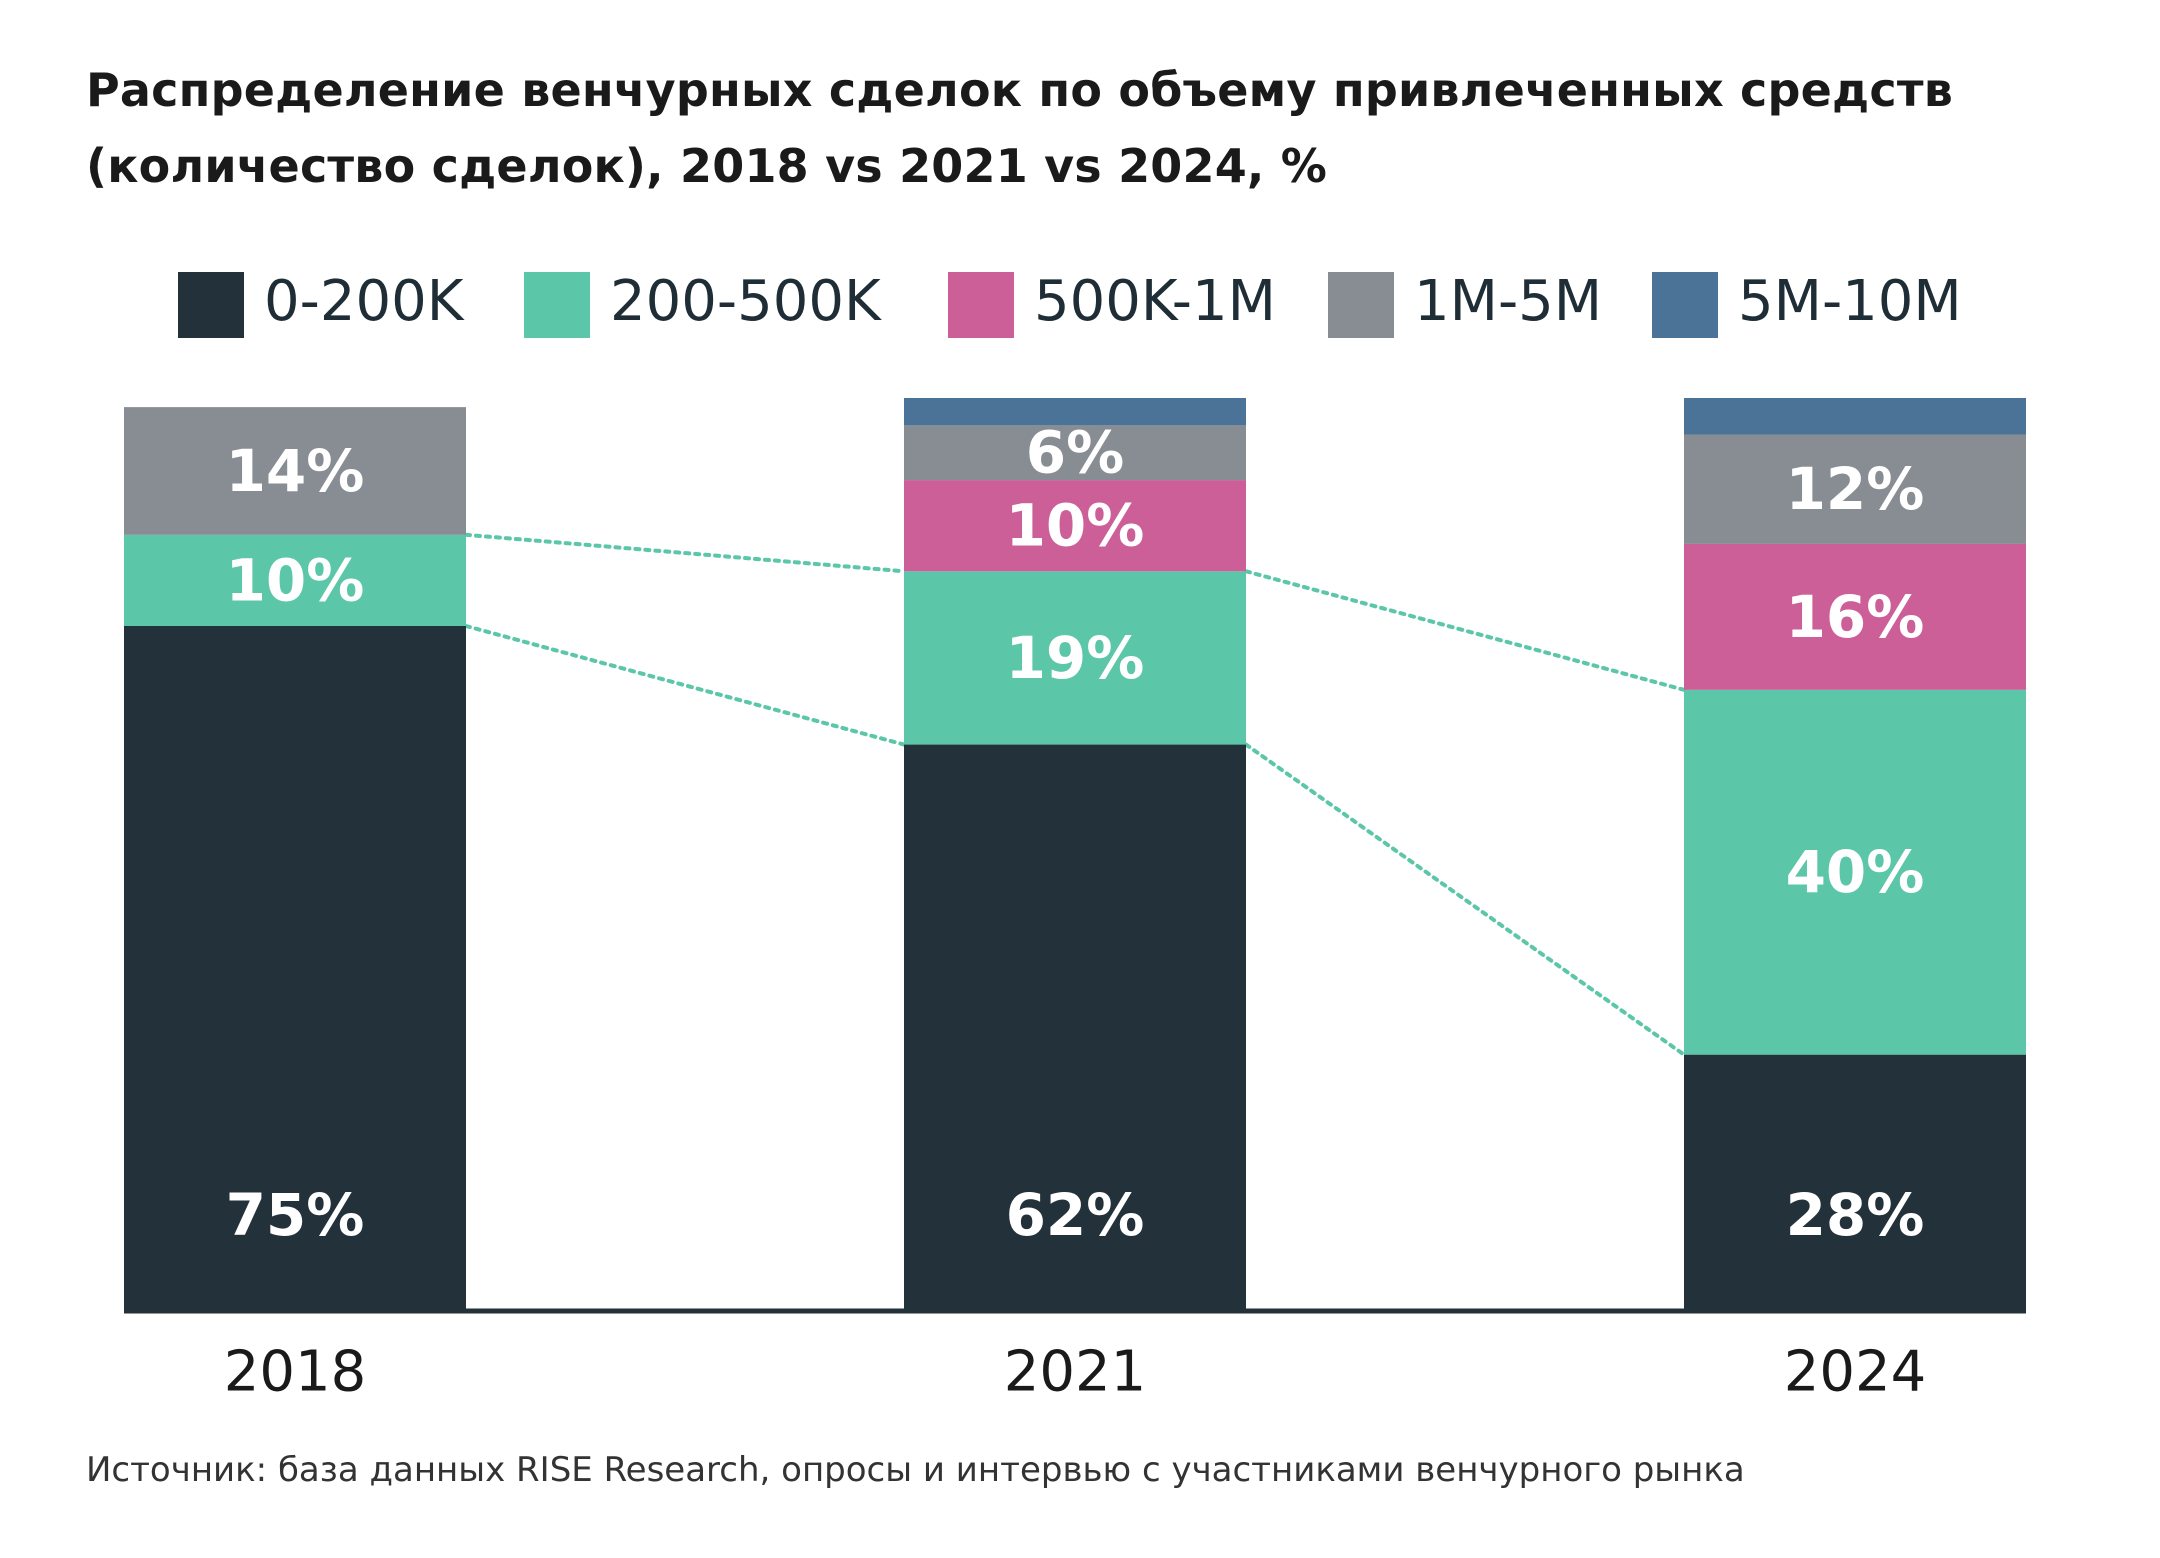 The image size is (2160, 1558). Describe the element at coordinates (557, 305) in the screenshot. I see `legend-swatch-200-500k` at that location.